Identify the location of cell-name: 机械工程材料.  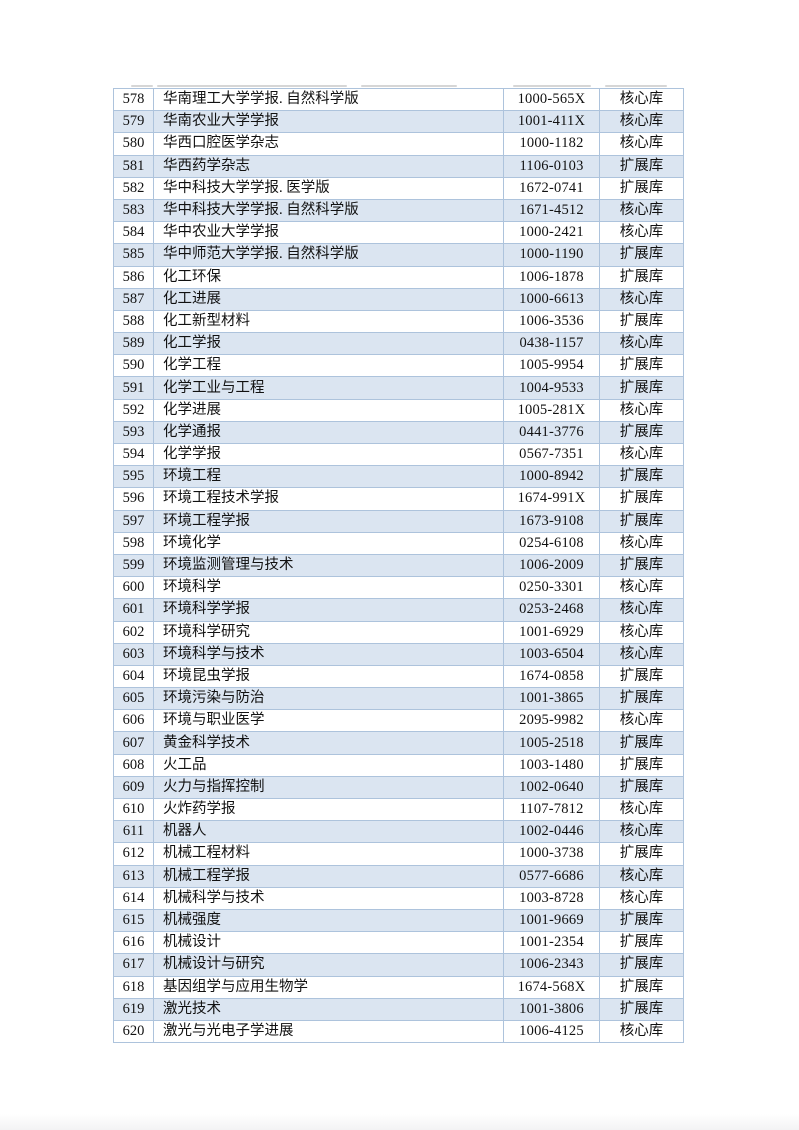
(328, 854).